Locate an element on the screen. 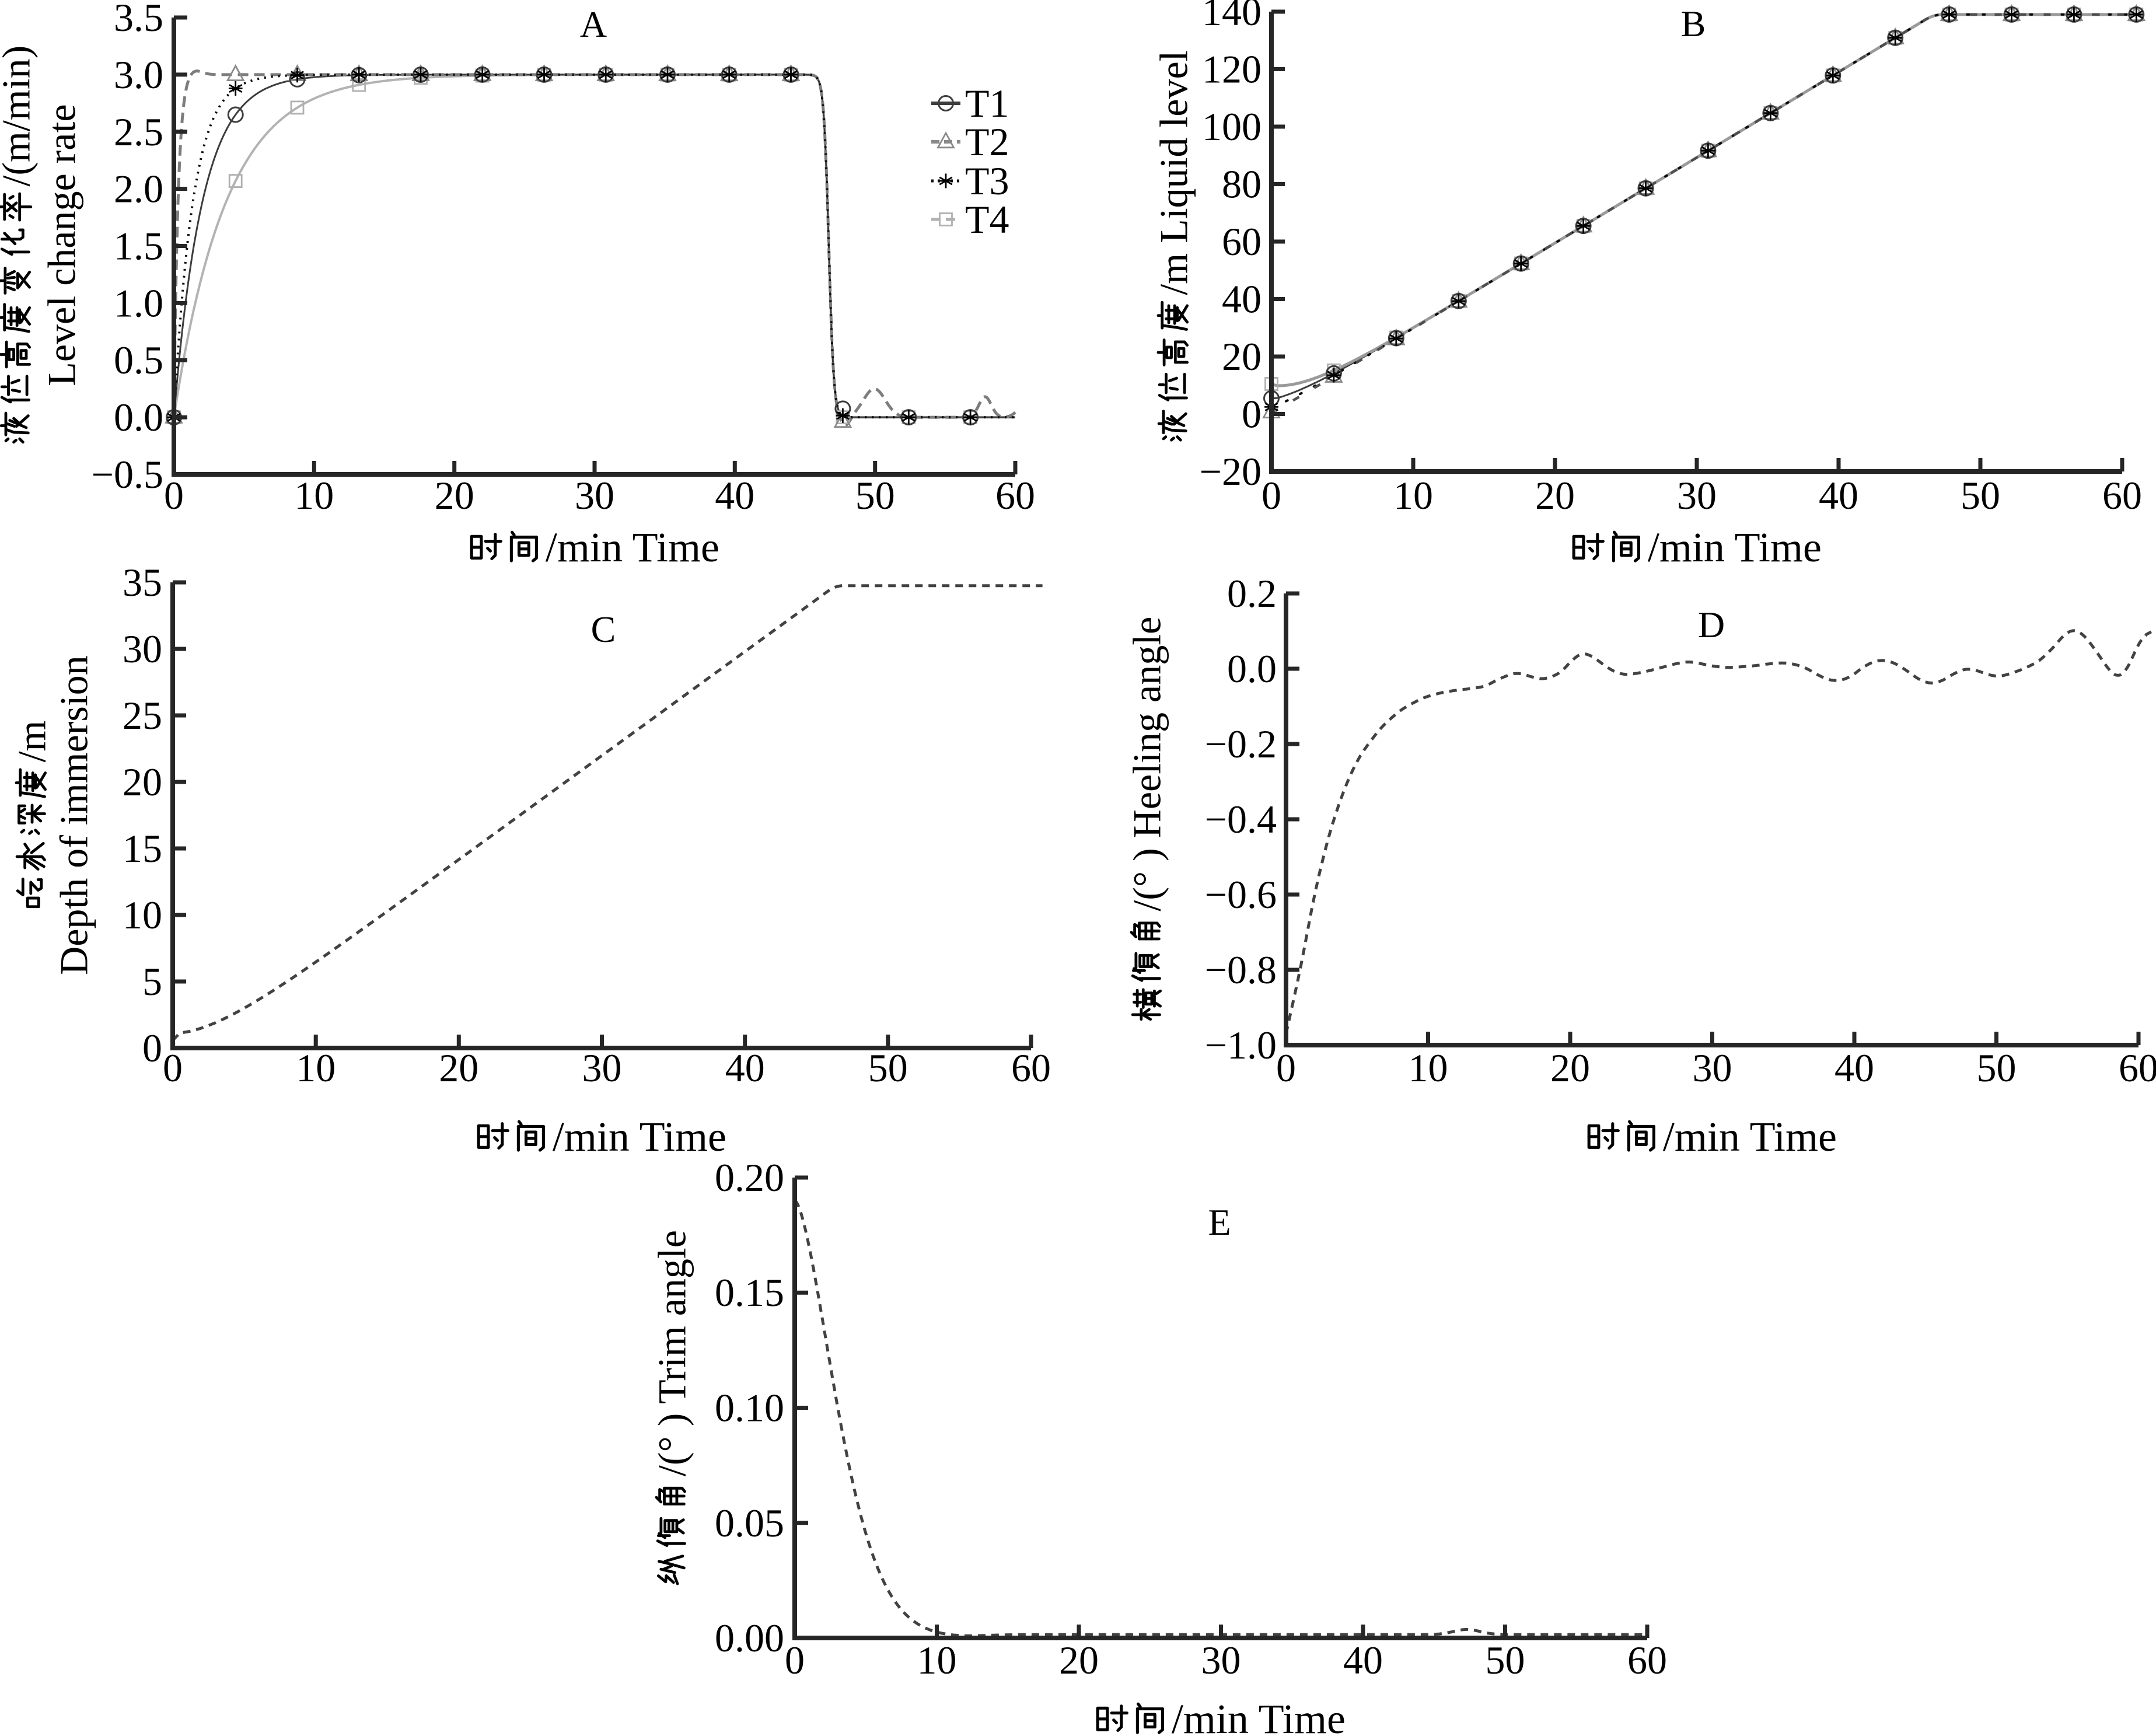  svg-text: 120 is located at coordinates (1232, 69).